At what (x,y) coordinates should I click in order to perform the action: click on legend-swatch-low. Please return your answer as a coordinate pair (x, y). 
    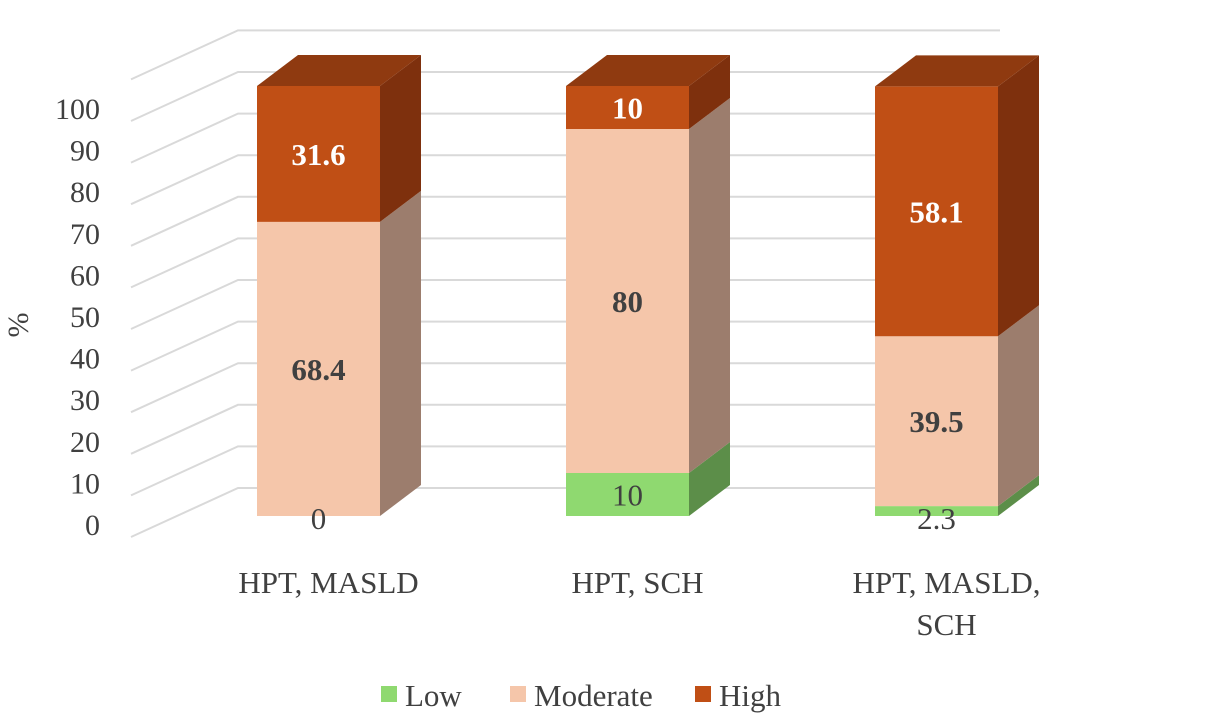
    Looking at the image, I should click on (389, 694).